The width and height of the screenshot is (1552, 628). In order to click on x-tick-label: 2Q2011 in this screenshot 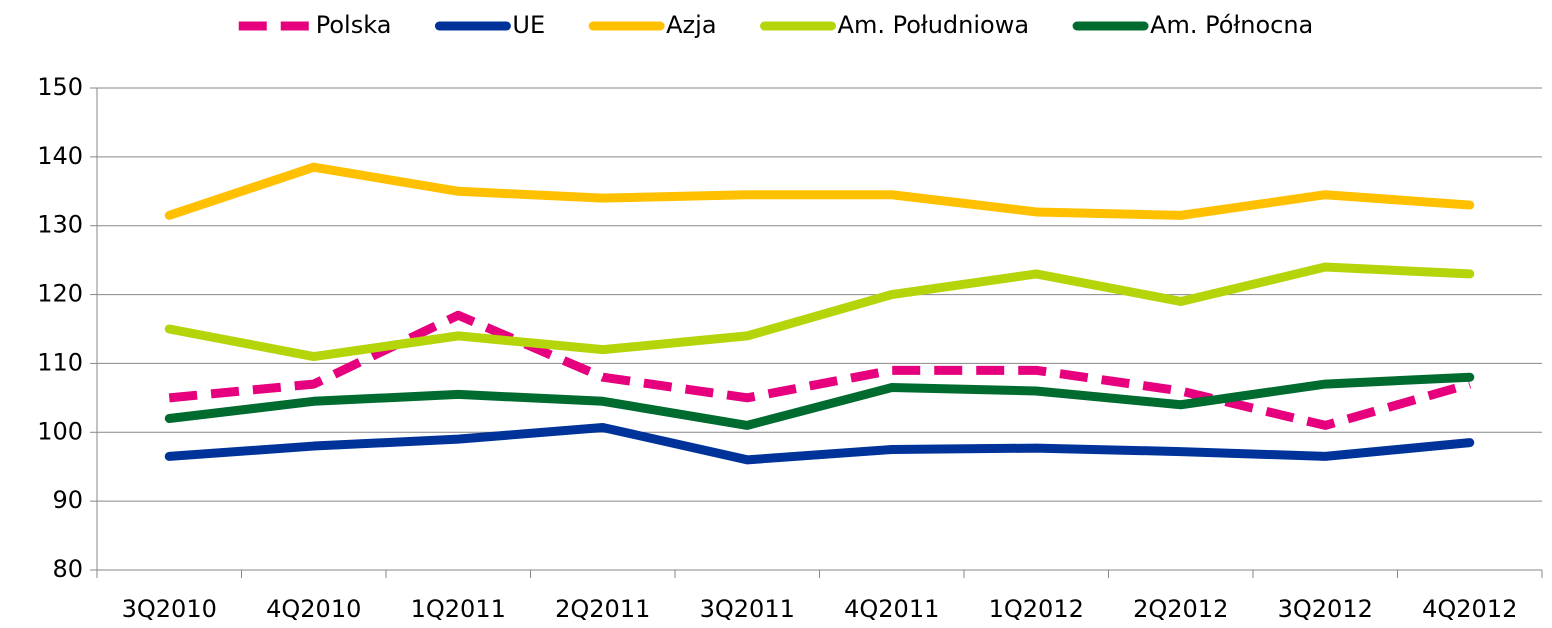, I will do `click(602, 609)`.